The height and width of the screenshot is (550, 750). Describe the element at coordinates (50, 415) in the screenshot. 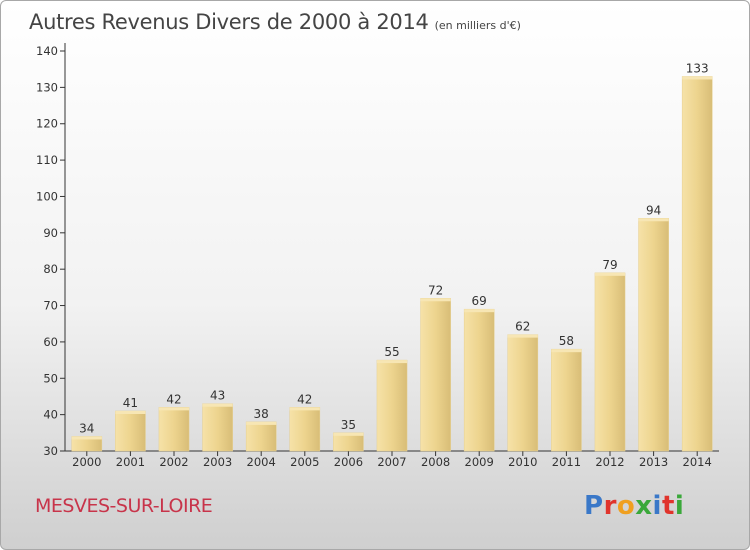

I see `y-tick-label: 40` at that location.